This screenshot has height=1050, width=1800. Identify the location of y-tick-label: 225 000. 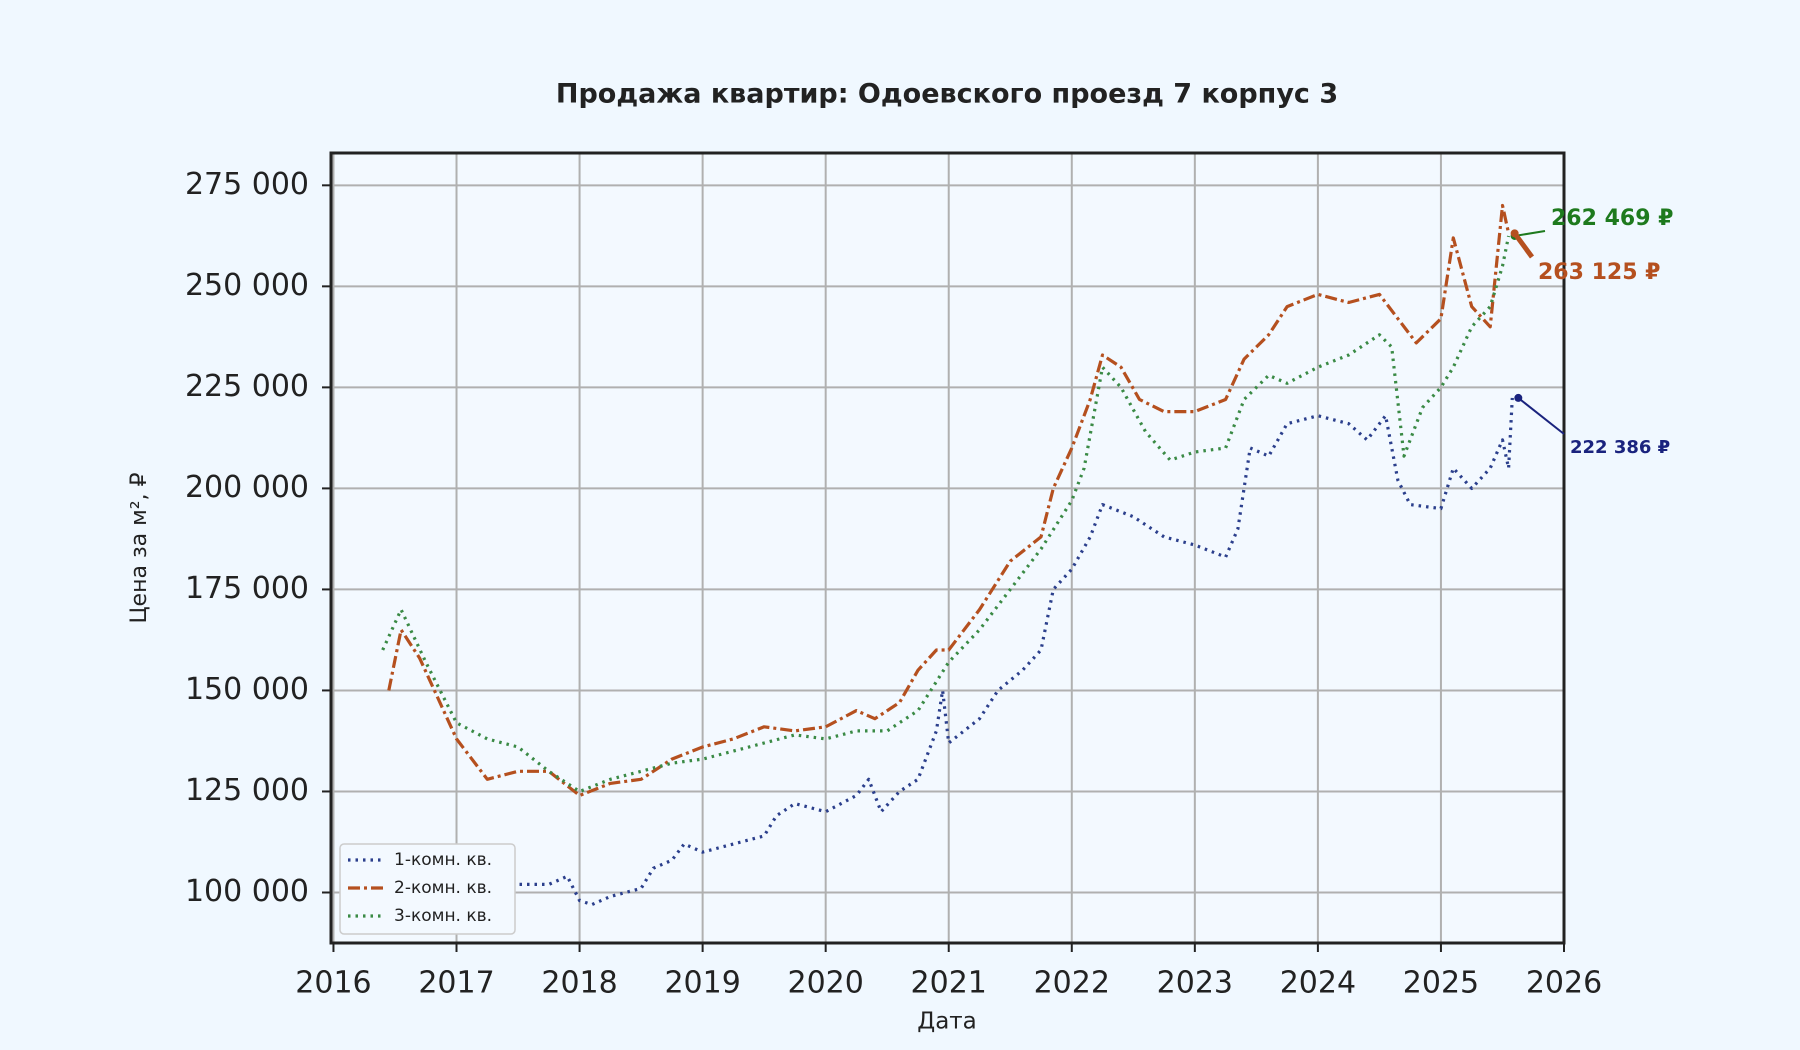
(247, 386).